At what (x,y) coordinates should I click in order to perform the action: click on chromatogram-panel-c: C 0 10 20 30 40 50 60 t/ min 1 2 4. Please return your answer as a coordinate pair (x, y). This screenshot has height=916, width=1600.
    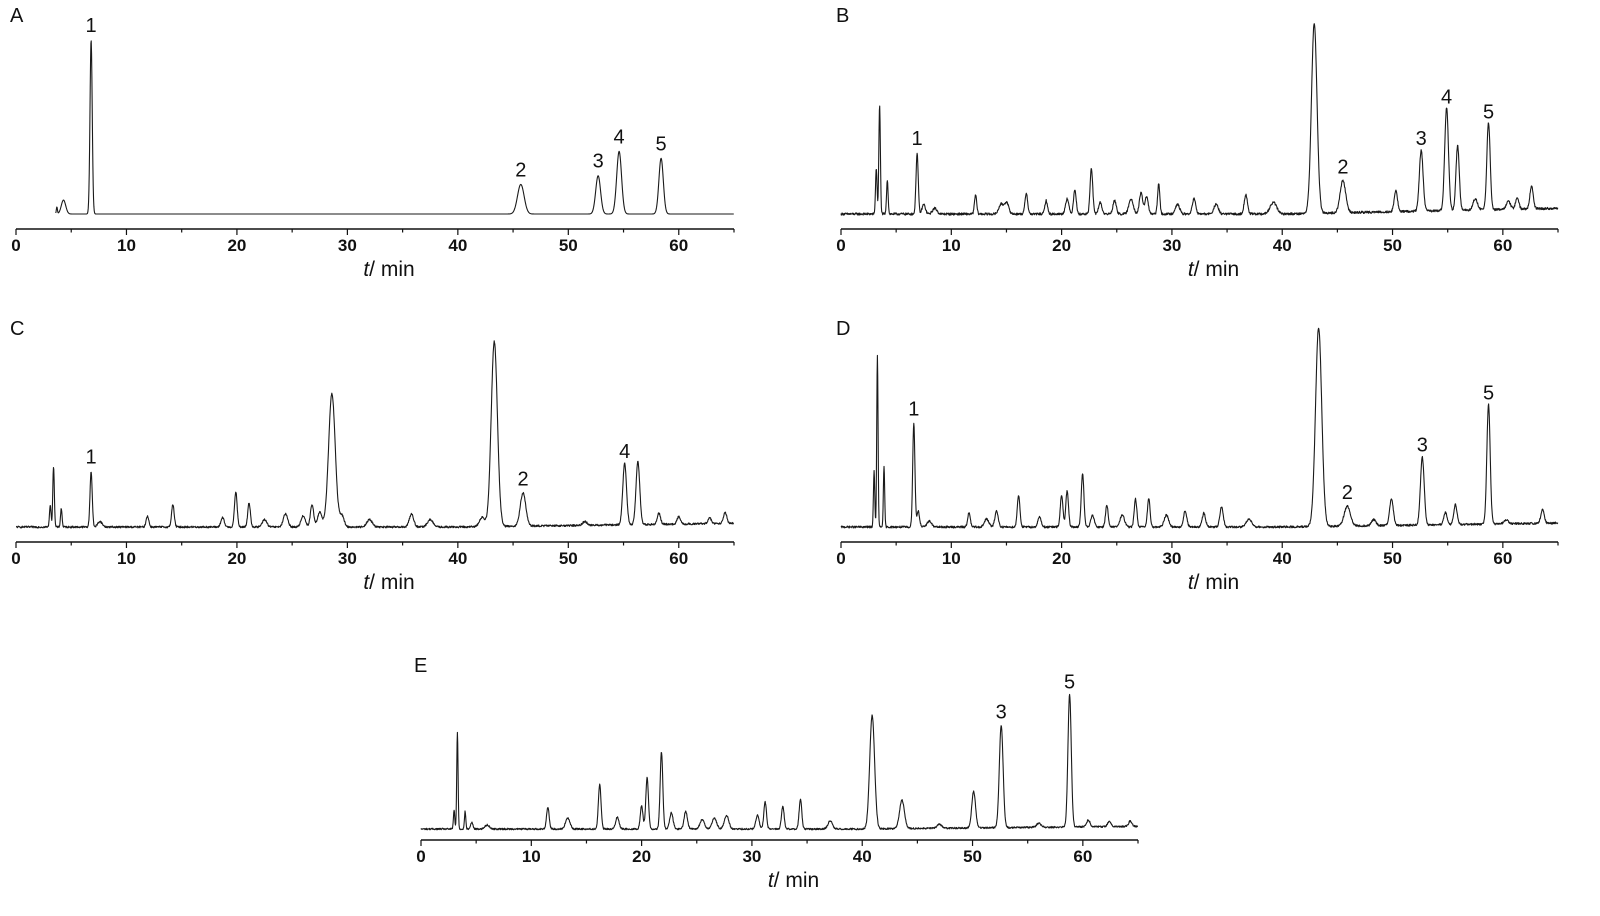
    Looking at the image, I should click on (372, 456).